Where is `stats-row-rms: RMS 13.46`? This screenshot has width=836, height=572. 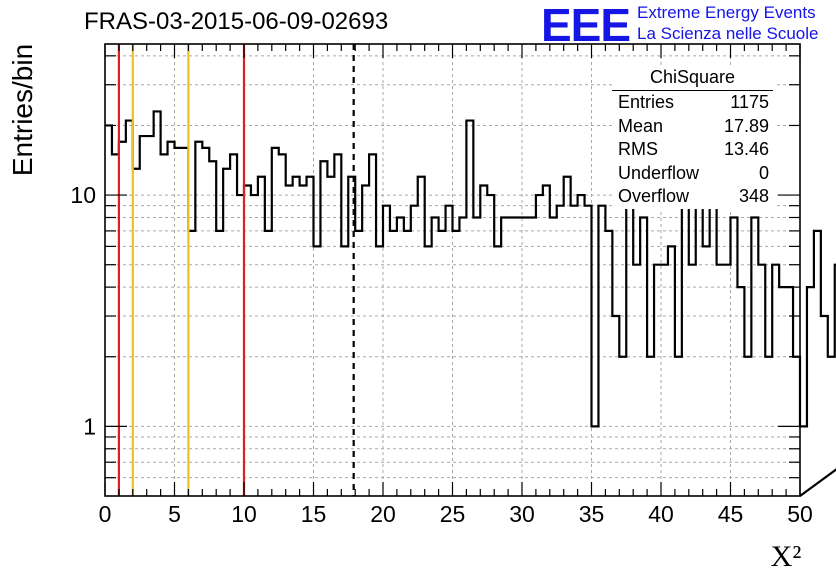
stats-row-rms: RMS 13.46 is located at coordinates (694, 150).